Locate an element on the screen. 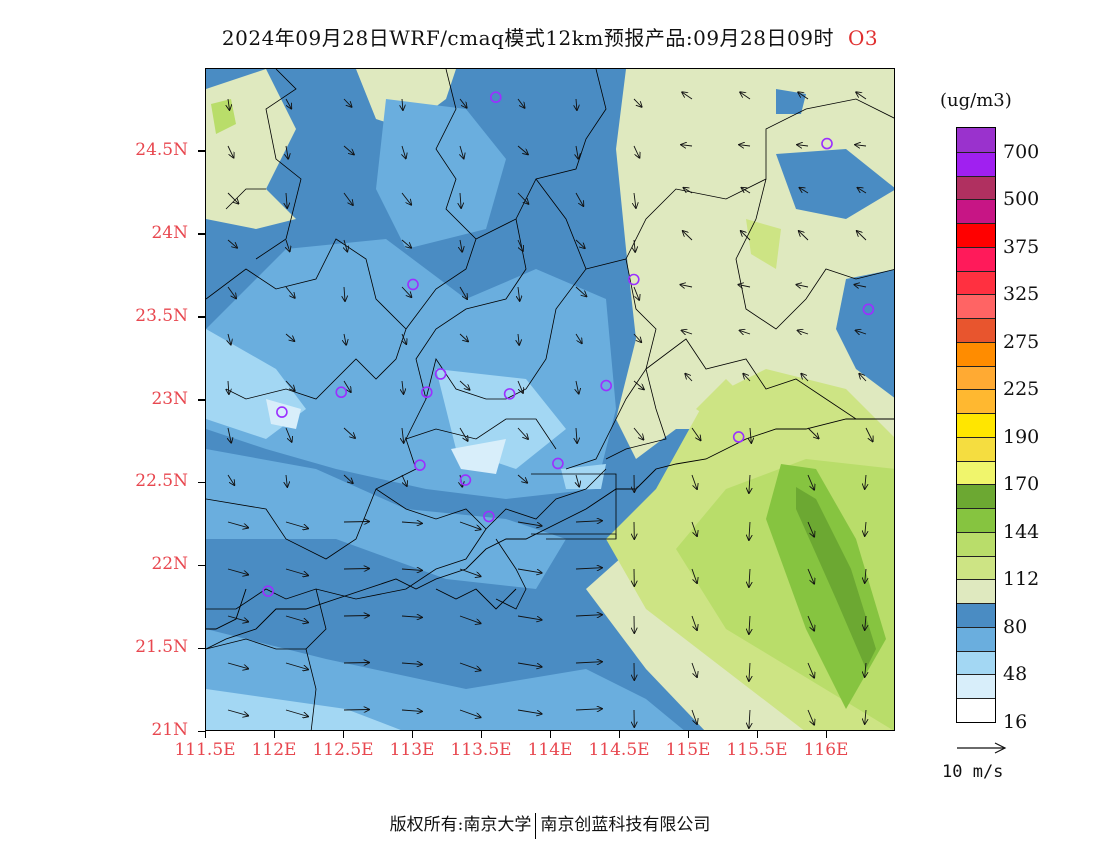 The width and height of the screenshot is (1100, 850). lat-tick-label: 23N is located at coordinates (169, 398).